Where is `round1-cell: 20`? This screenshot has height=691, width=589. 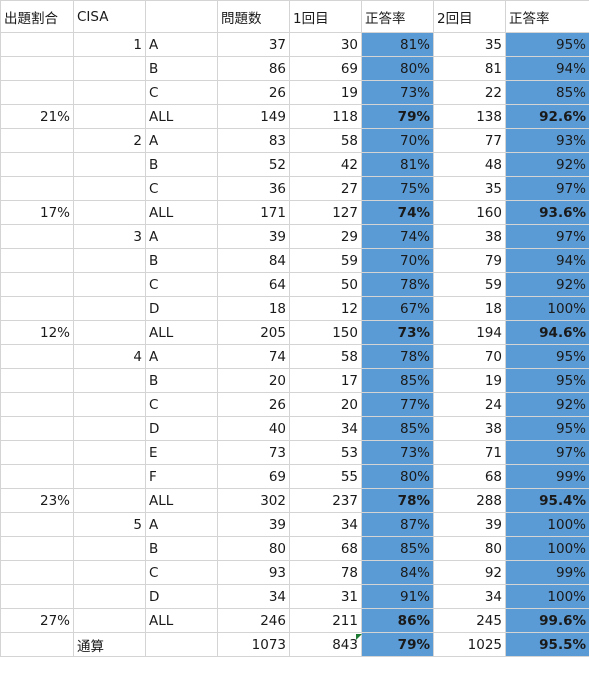
round1-cell: 20 is located at coordinates (325, 404).